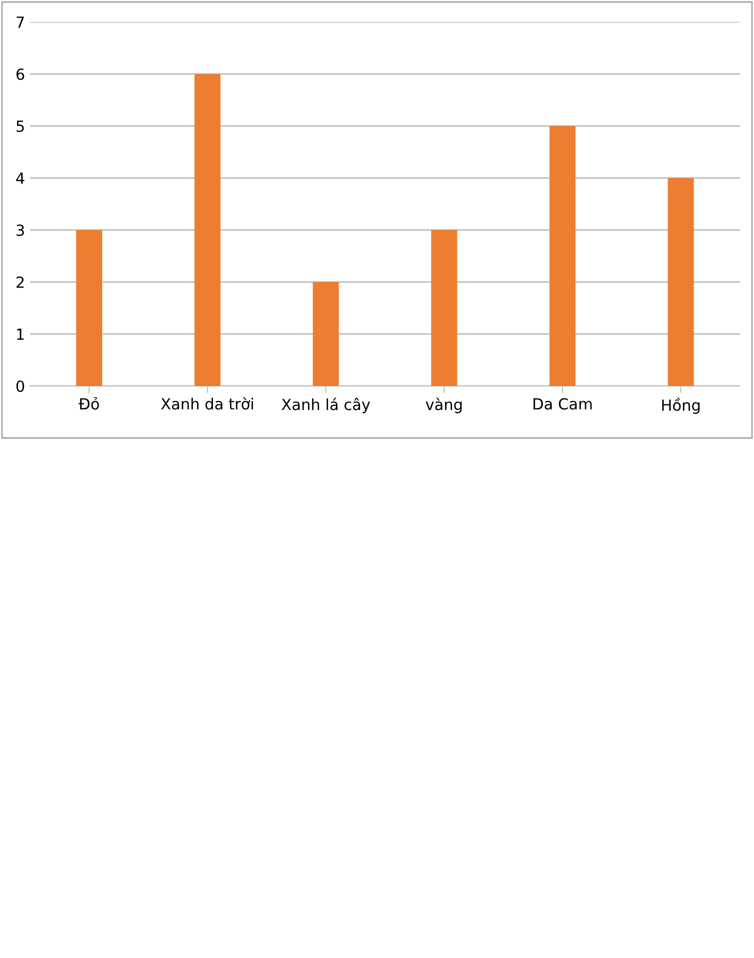 The height and width of the screenshot is (958, 754). Describe the element at coordinates (88, 403) in the screenshot. I see `x-tick-label: Đỏ` at that location.